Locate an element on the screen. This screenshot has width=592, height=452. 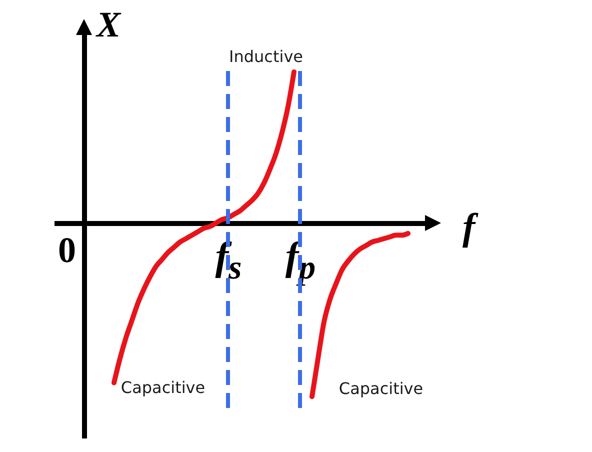
y-axis-title: X is located at coordinates (109, 24).